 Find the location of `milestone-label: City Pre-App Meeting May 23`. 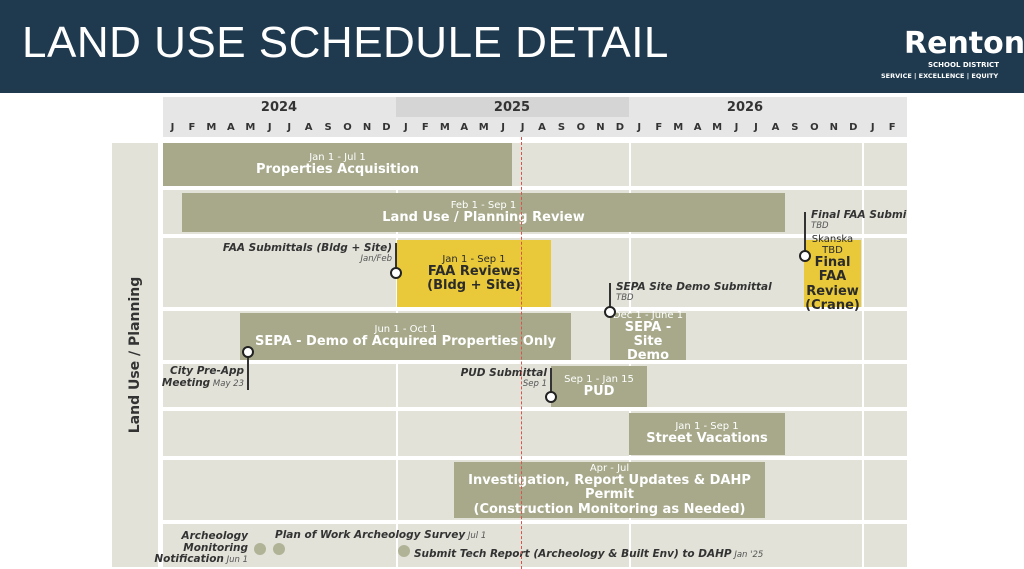

milestone-label: City Pre-App Meeting May 23 is located at coordinates (202, 377).